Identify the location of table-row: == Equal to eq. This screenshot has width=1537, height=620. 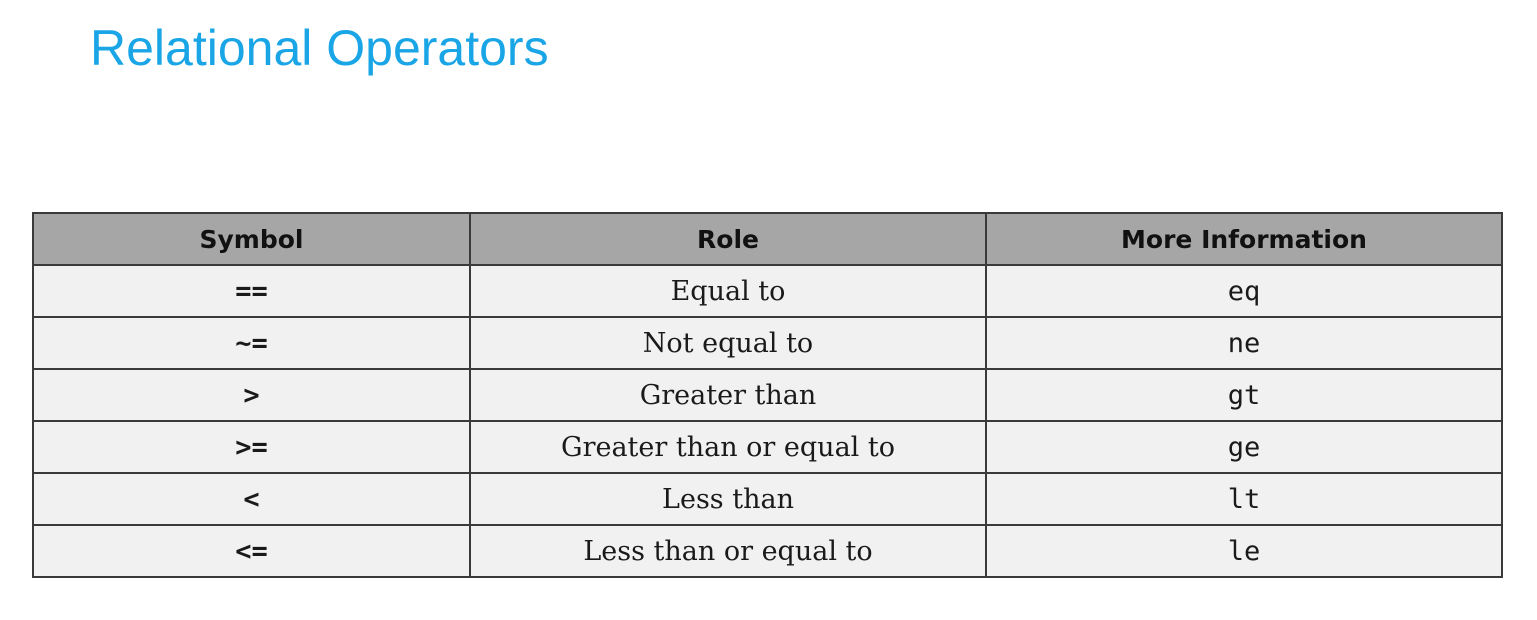
(767, 291).